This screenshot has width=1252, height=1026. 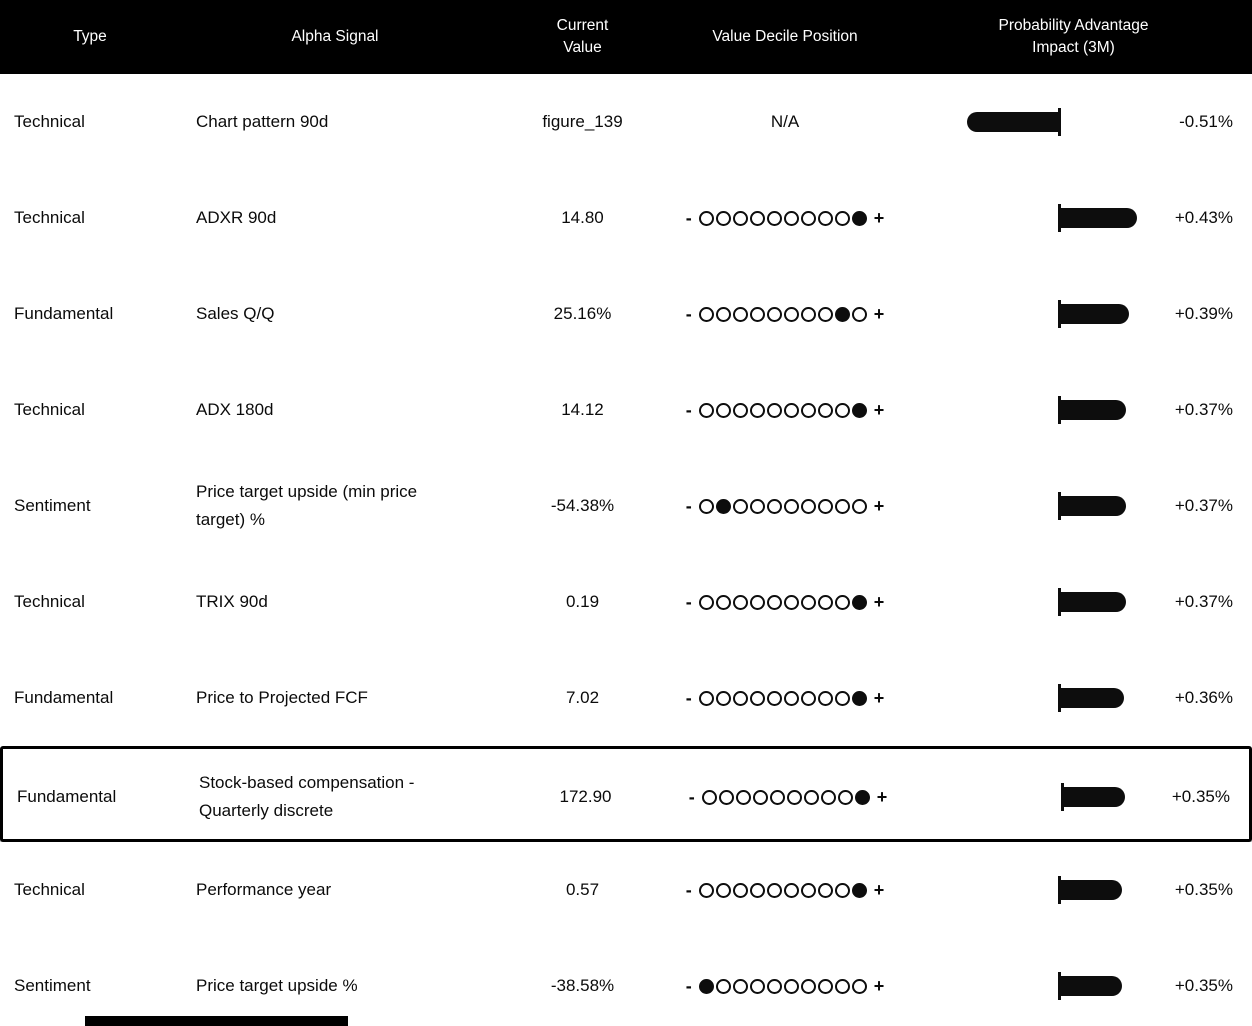 I want to click on table-row: Fundamental Sales Q/Q 25.16% - + +0.39%, so click(x=626, y=314).